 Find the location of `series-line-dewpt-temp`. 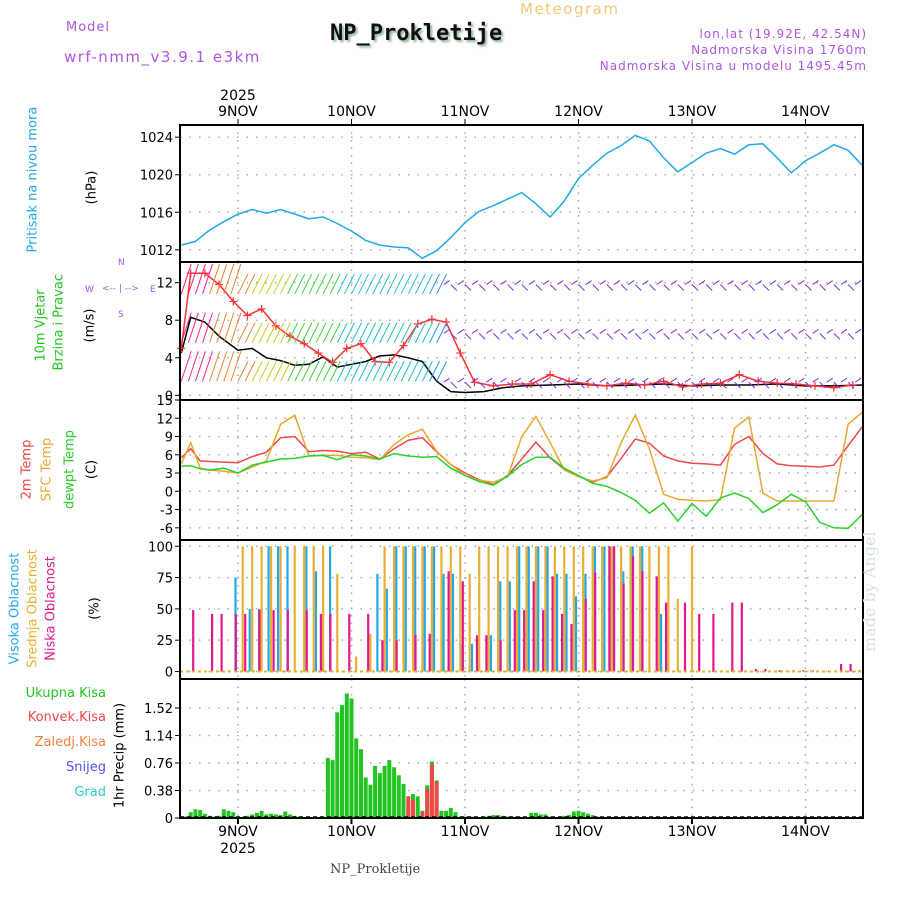

series-line-dewpt-temp is located at coordinates (522, 491).